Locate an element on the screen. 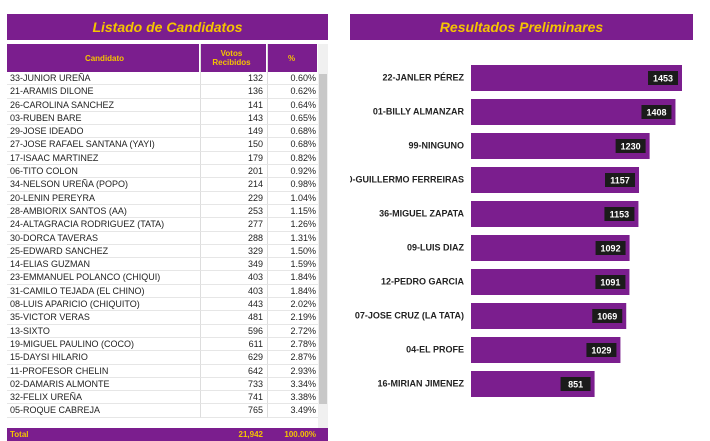  value-label: 1153 is located at coordinates (620, 214).